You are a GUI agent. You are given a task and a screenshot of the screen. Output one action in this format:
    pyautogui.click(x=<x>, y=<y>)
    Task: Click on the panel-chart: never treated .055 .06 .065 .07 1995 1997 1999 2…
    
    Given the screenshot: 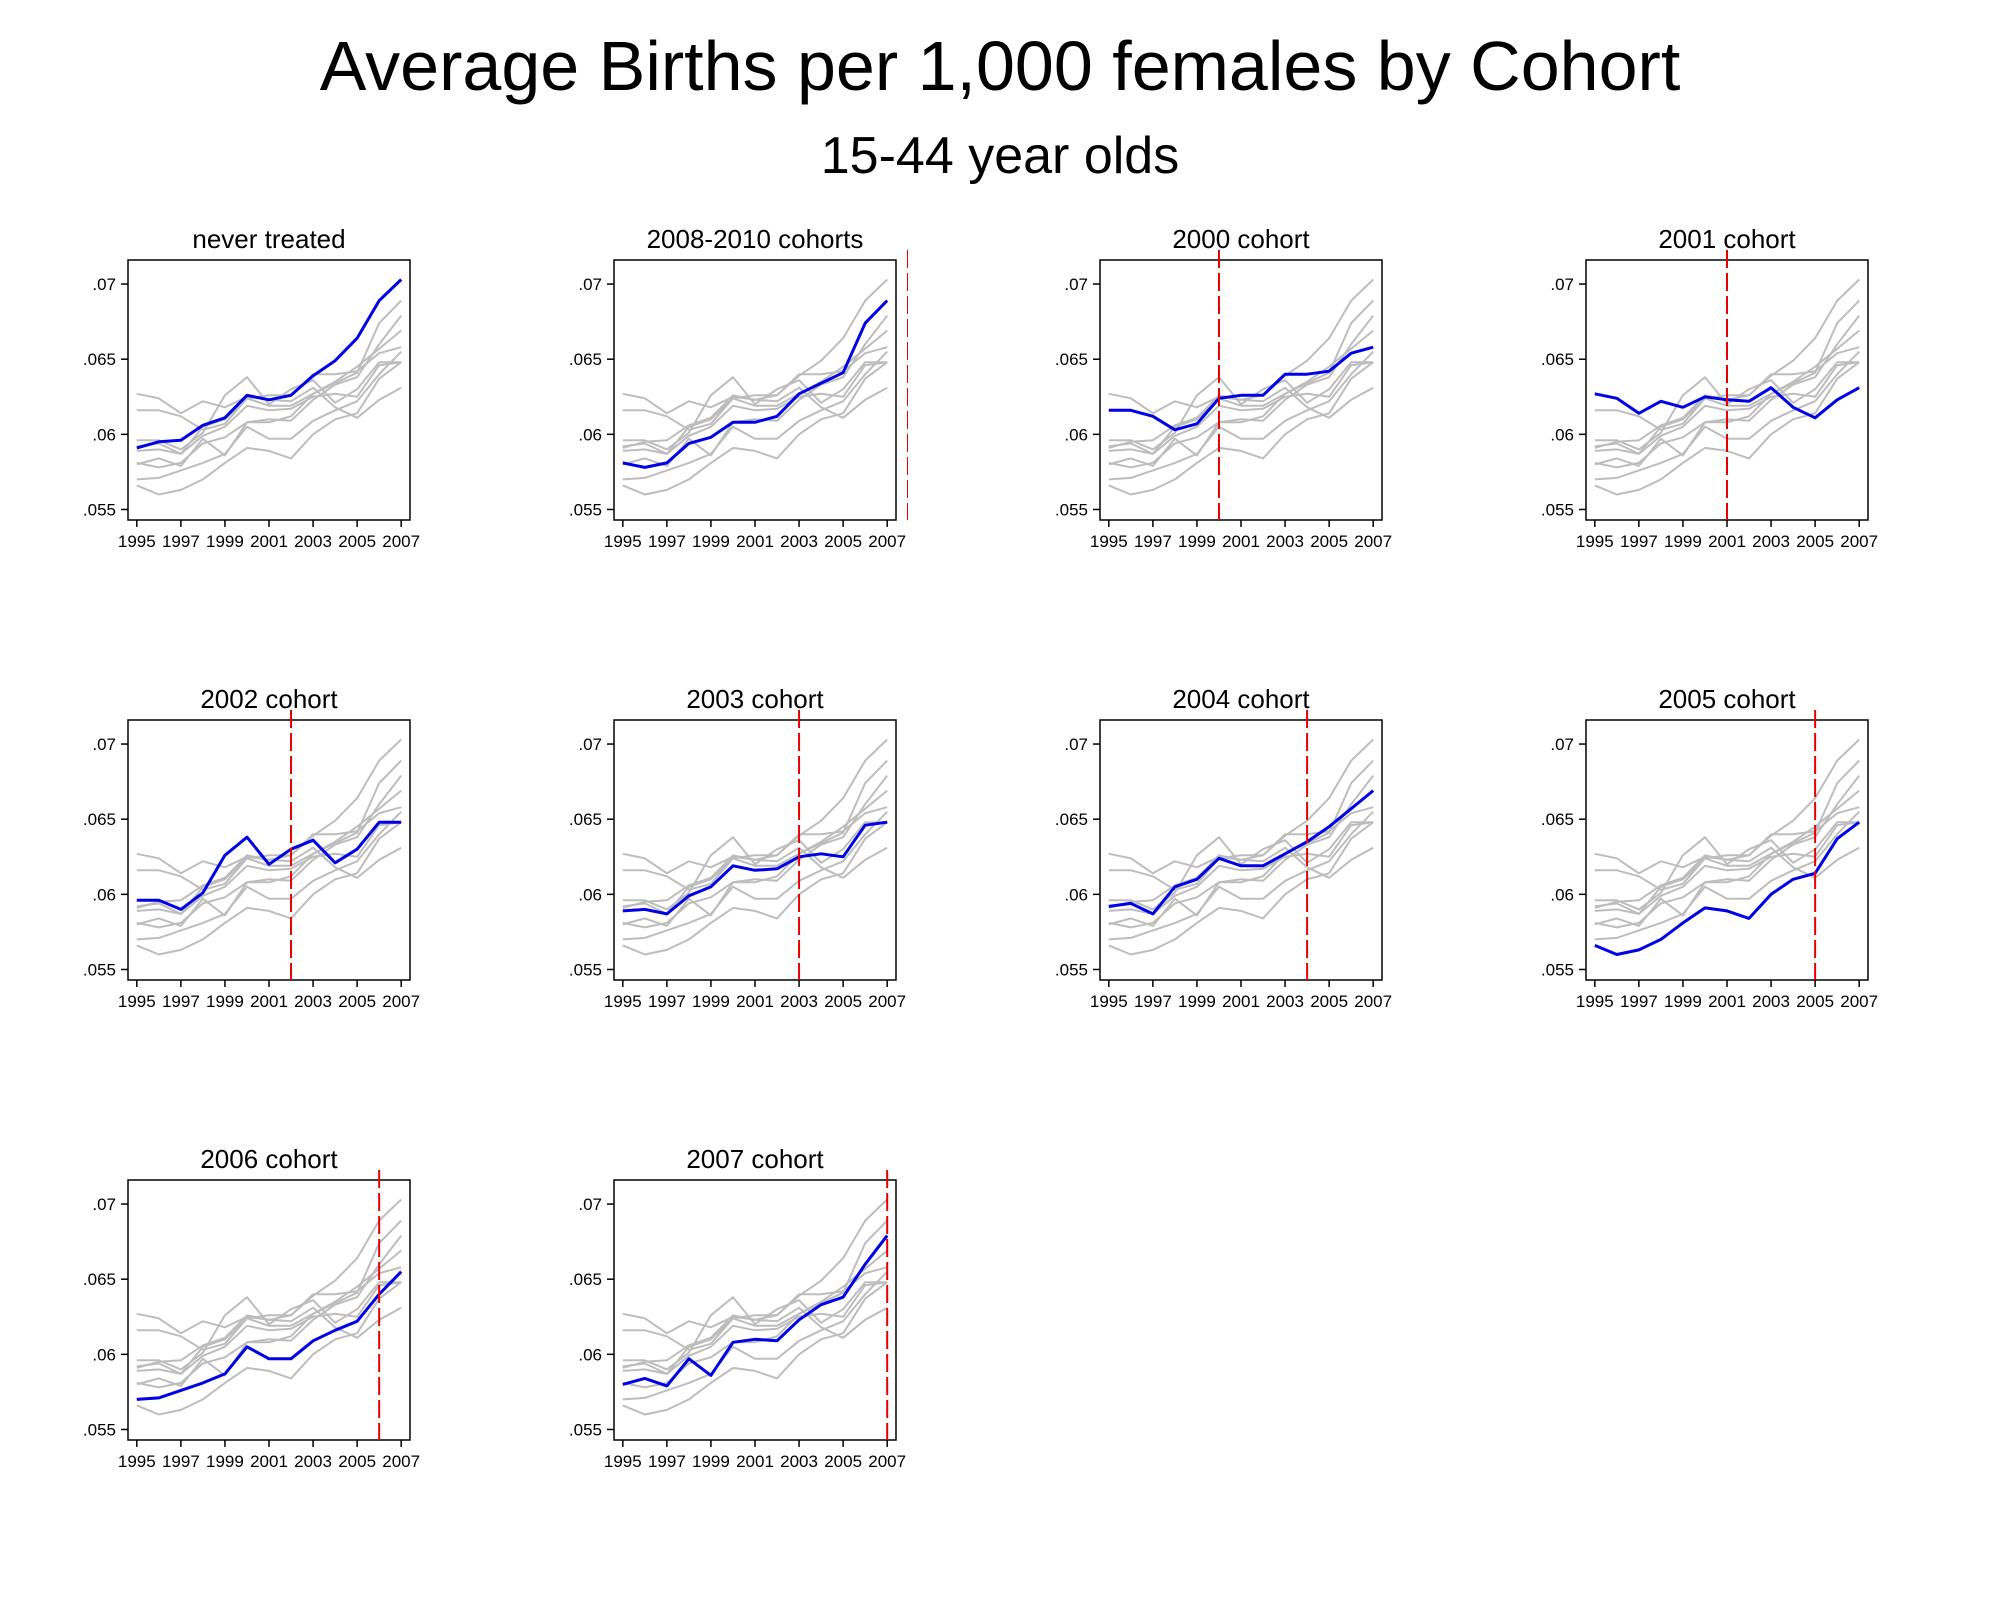 What is the action you would take?
    pyautogui.click(x=251, y=387)
    